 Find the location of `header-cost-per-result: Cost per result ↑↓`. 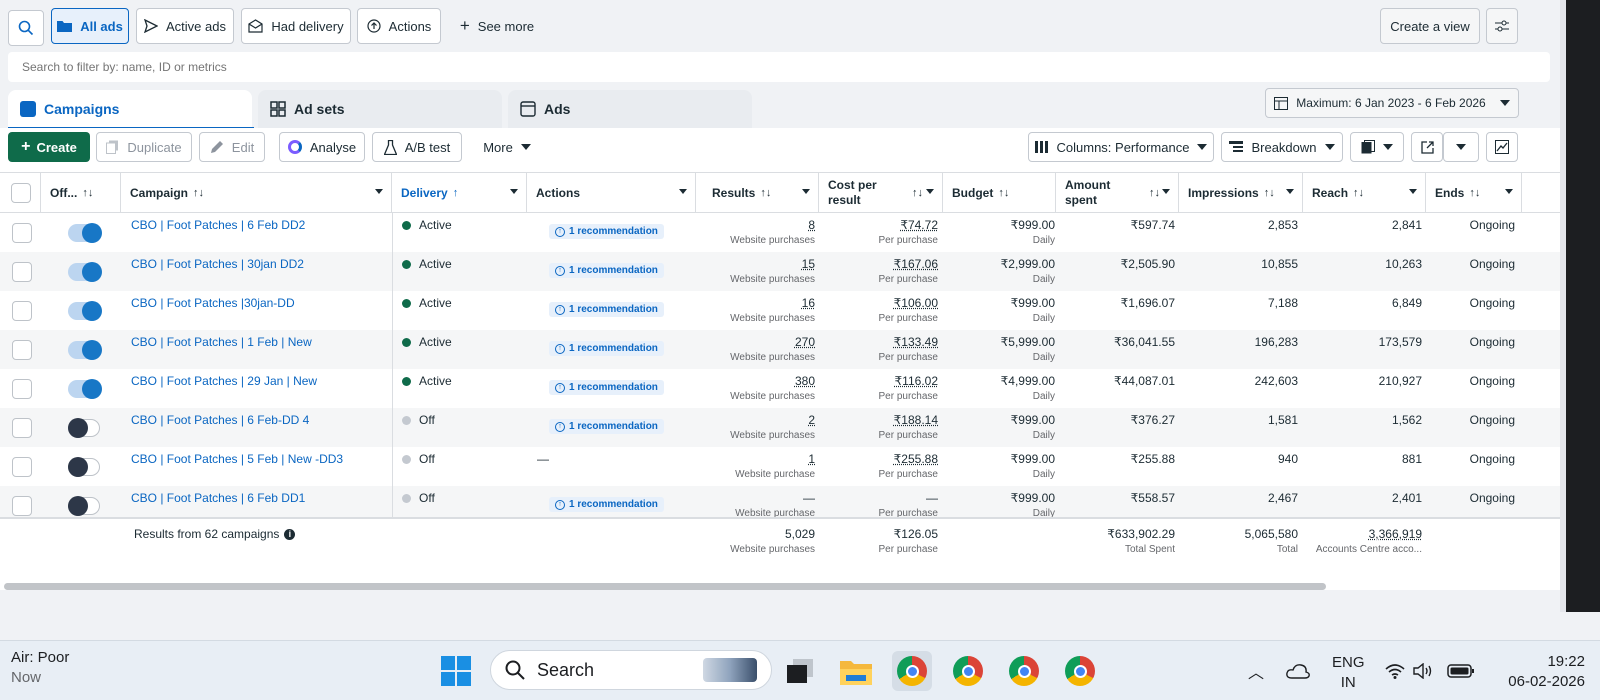

header-cost-per-result: Cost per result ↑↓ is located at coordinates (881, 193).